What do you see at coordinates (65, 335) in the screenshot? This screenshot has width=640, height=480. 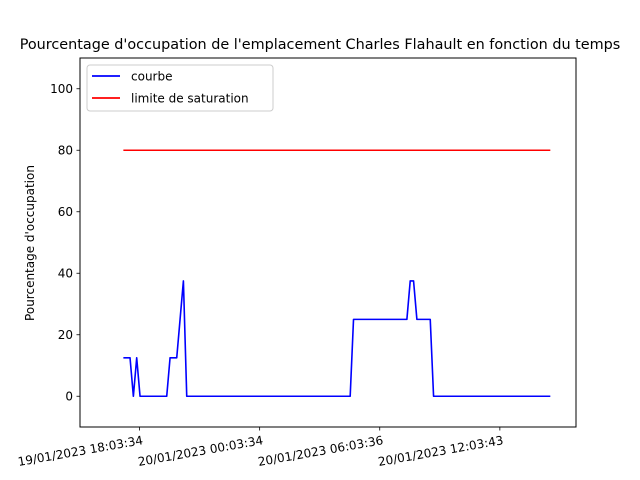 I see `y-tick-label-20: 20` at bounding box center [65, 335].